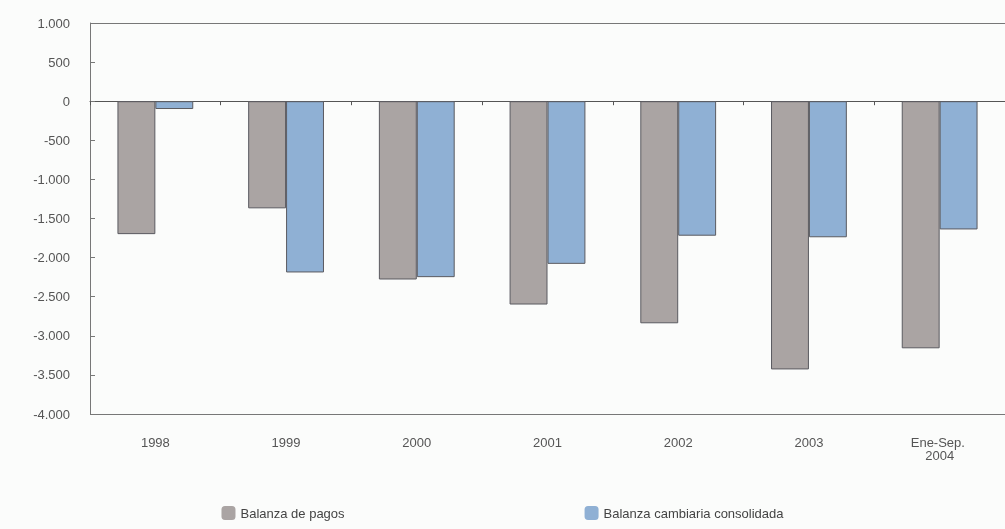  What do you see at coordinates (293, 513) in the screenshot?
I see `legend-label: Balanza de pagos` at bounding box center [293, 513].